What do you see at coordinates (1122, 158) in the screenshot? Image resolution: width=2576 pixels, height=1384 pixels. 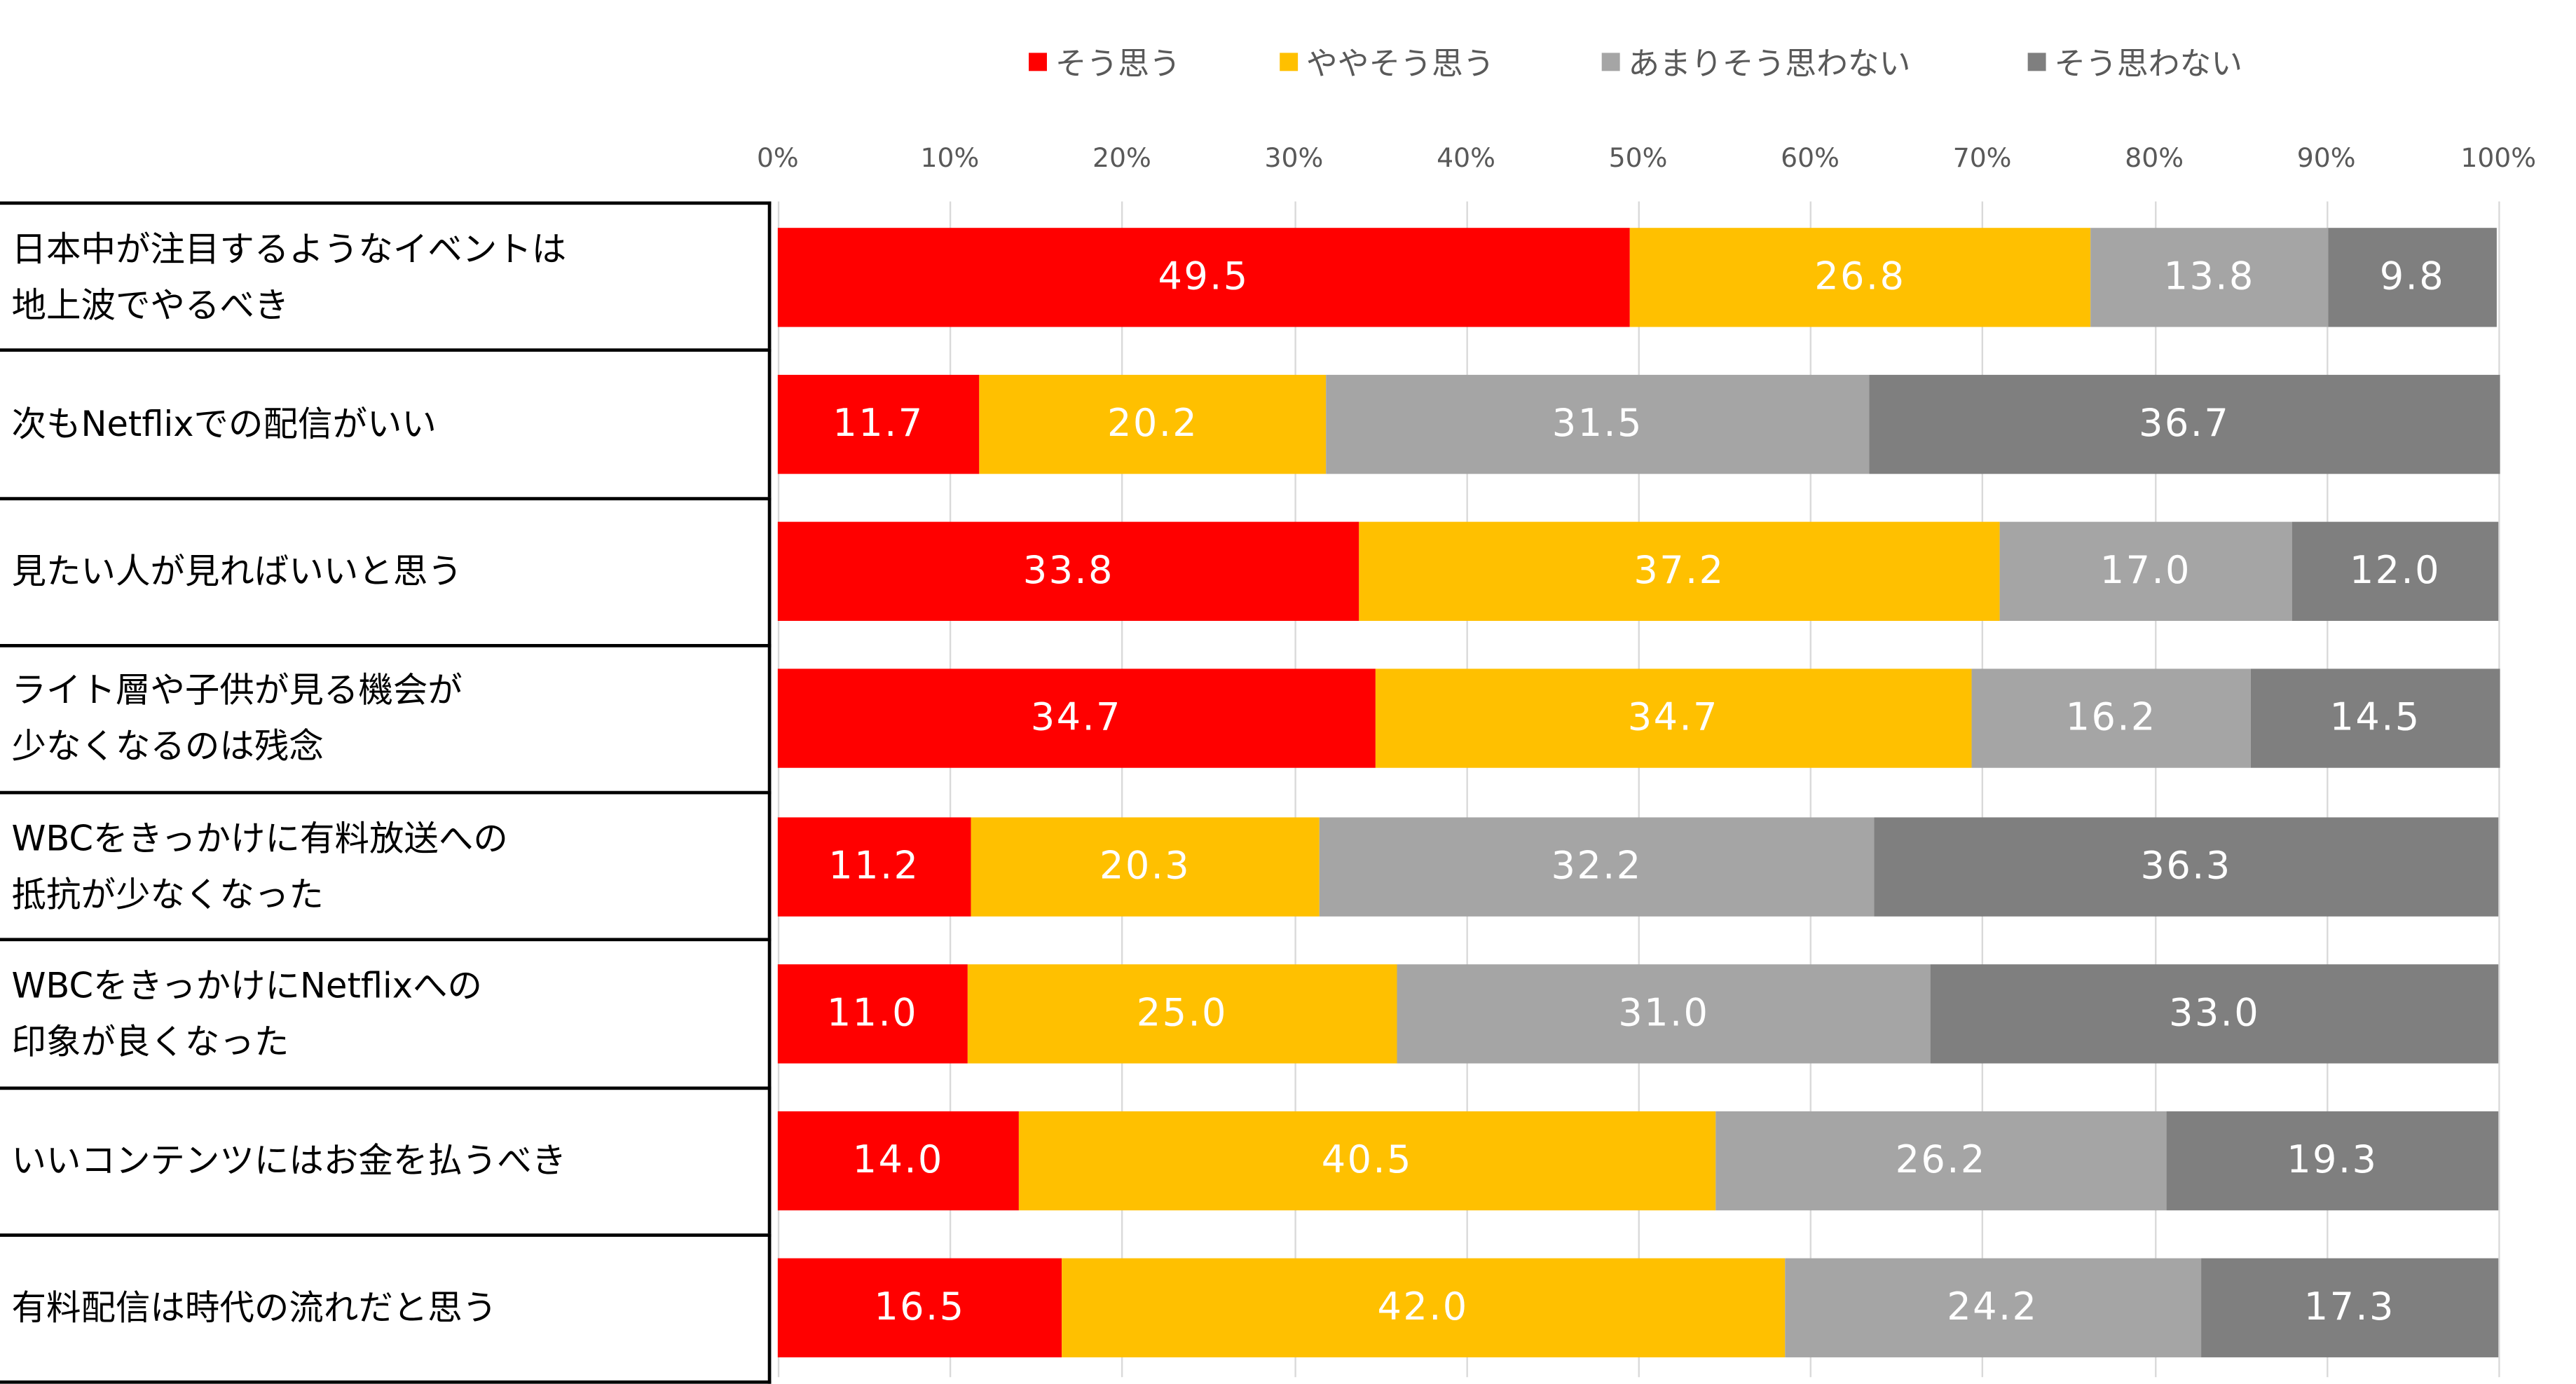 I see `tick-label: 20%` at bounding box center [1122, 158].